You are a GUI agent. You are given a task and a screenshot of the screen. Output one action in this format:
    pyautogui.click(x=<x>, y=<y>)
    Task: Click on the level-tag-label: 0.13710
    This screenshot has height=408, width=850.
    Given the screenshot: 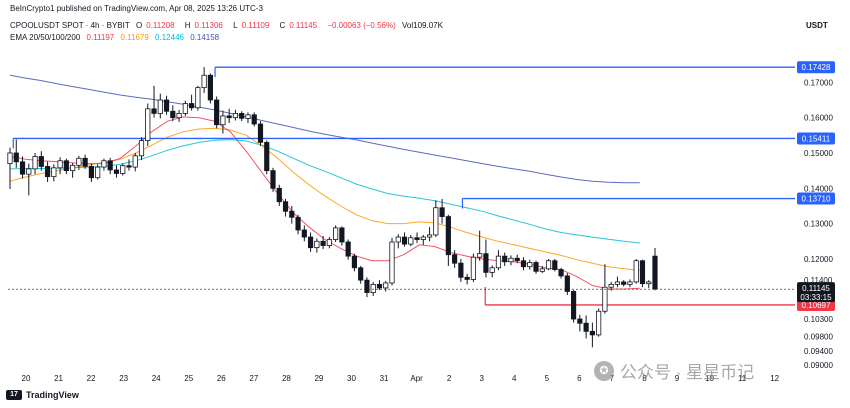 What is the action you would take?
    pyautogui.click(x=816, y=199)
    